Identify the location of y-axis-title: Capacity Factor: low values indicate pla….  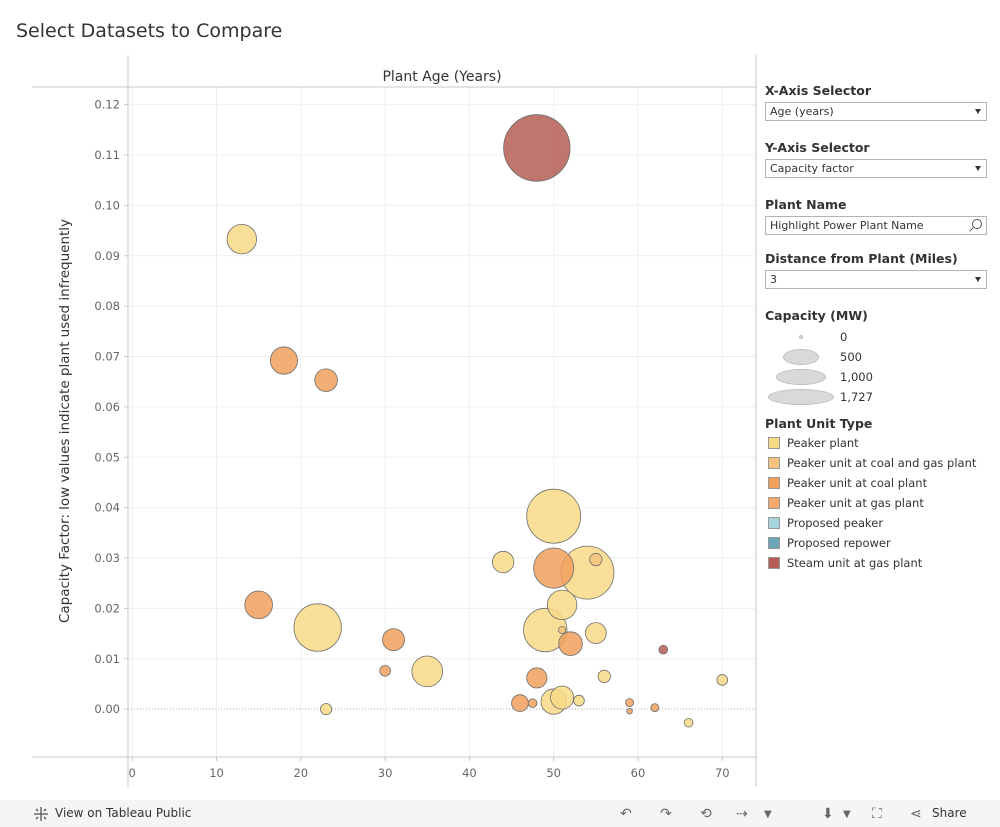
(65, 421).